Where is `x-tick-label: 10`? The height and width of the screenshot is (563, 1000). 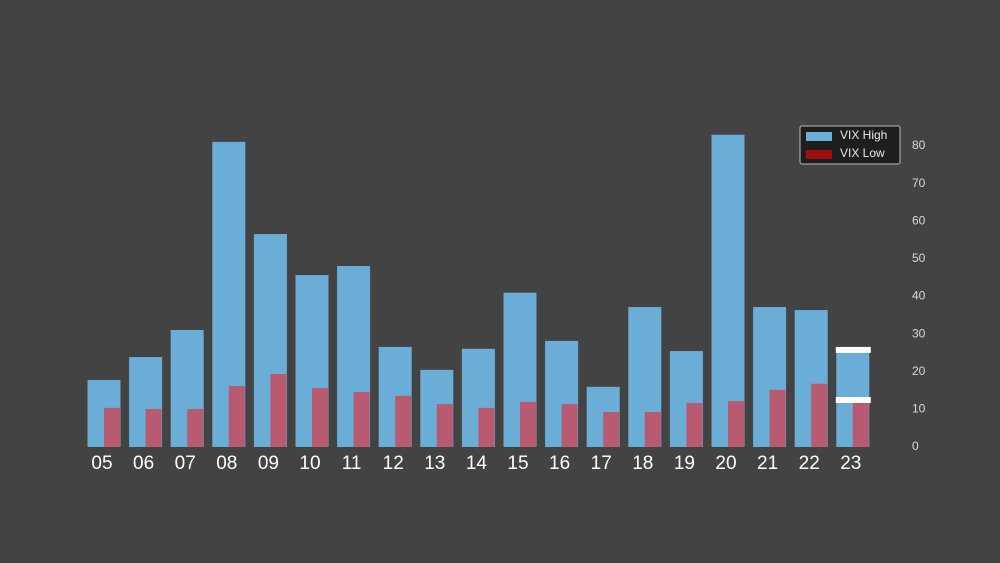
x-tick-label: 10 is located at coordinates (309, 463).